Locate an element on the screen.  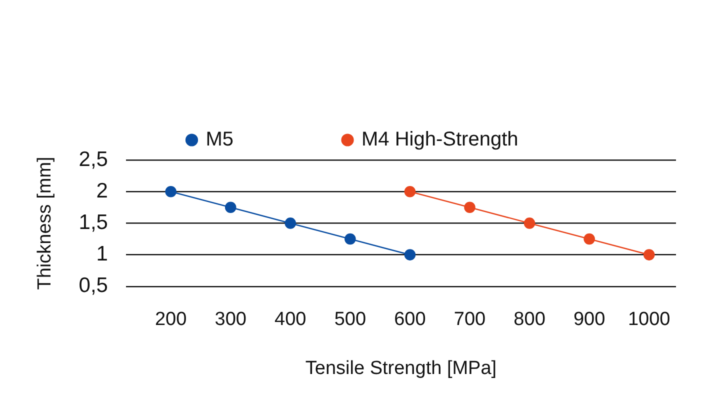
x-tick-label: 400 is located at coordinates (290, 319).